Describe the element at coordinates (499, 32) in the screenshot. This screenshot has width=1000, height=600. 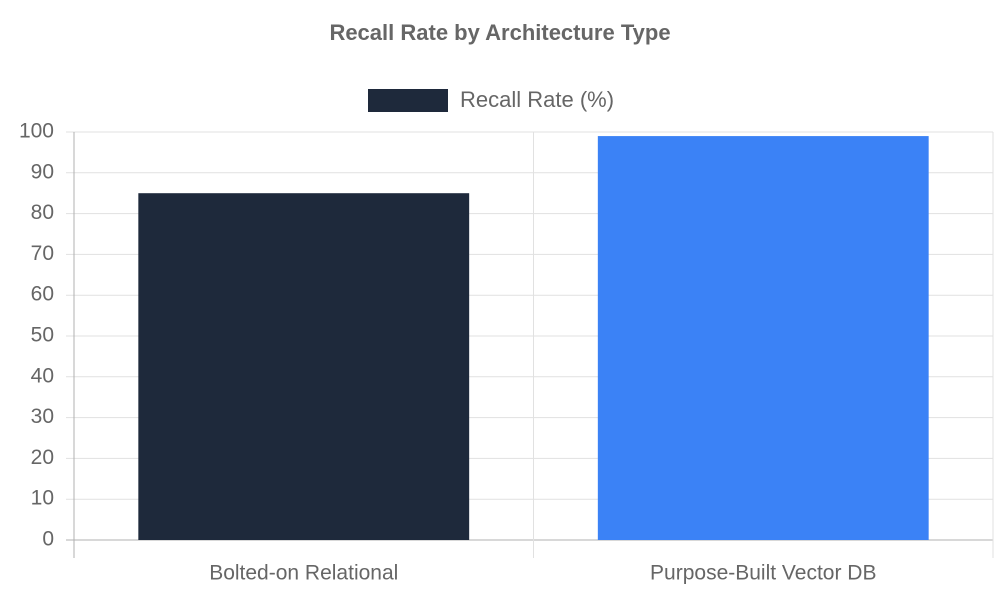
I see `chart-title: Recall Rate by Architecture Type` at that location.